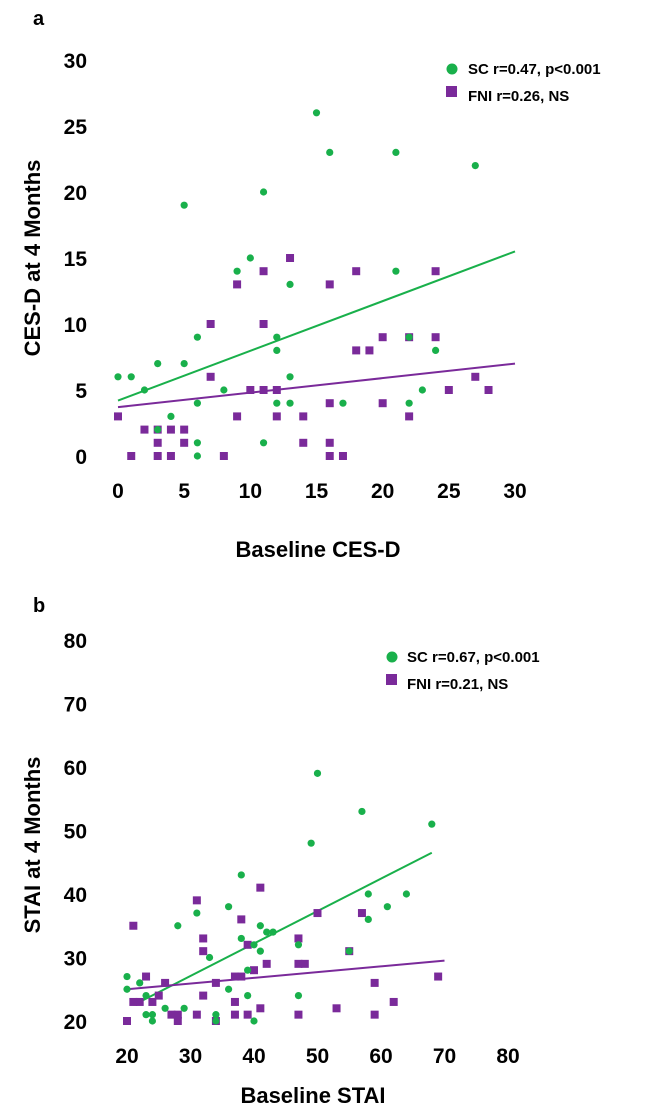 The height and width of the screenshot is (1115, 653). What do you see at coordinates (75, 895) in the screenshot?
I see `panel-b-y-tick-40: 40` at bounding box center [75, 895].